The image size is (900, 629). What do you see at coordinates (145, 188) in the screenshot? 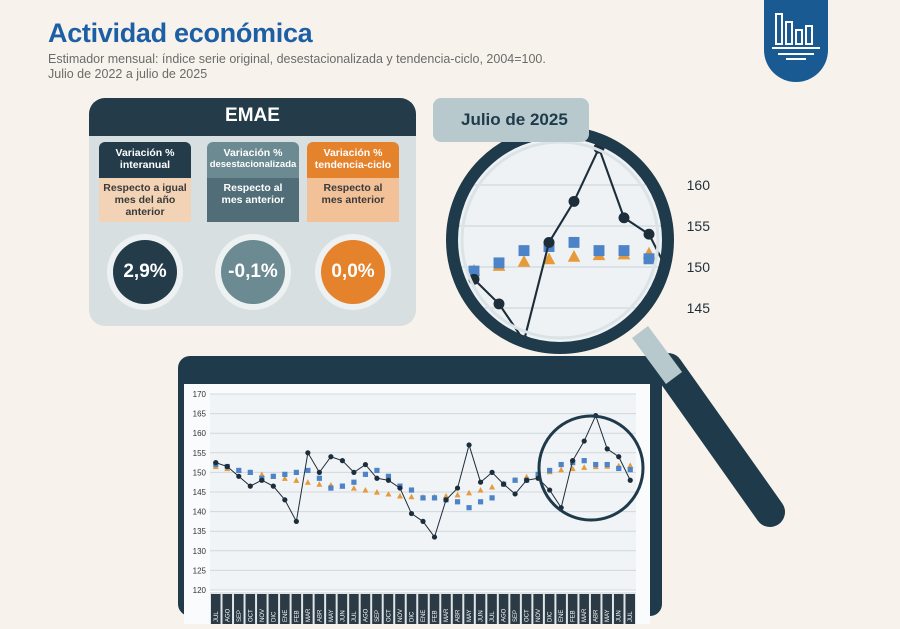
I see `emae-description-line: Respecto a igual` at bounding box center [145, 188].